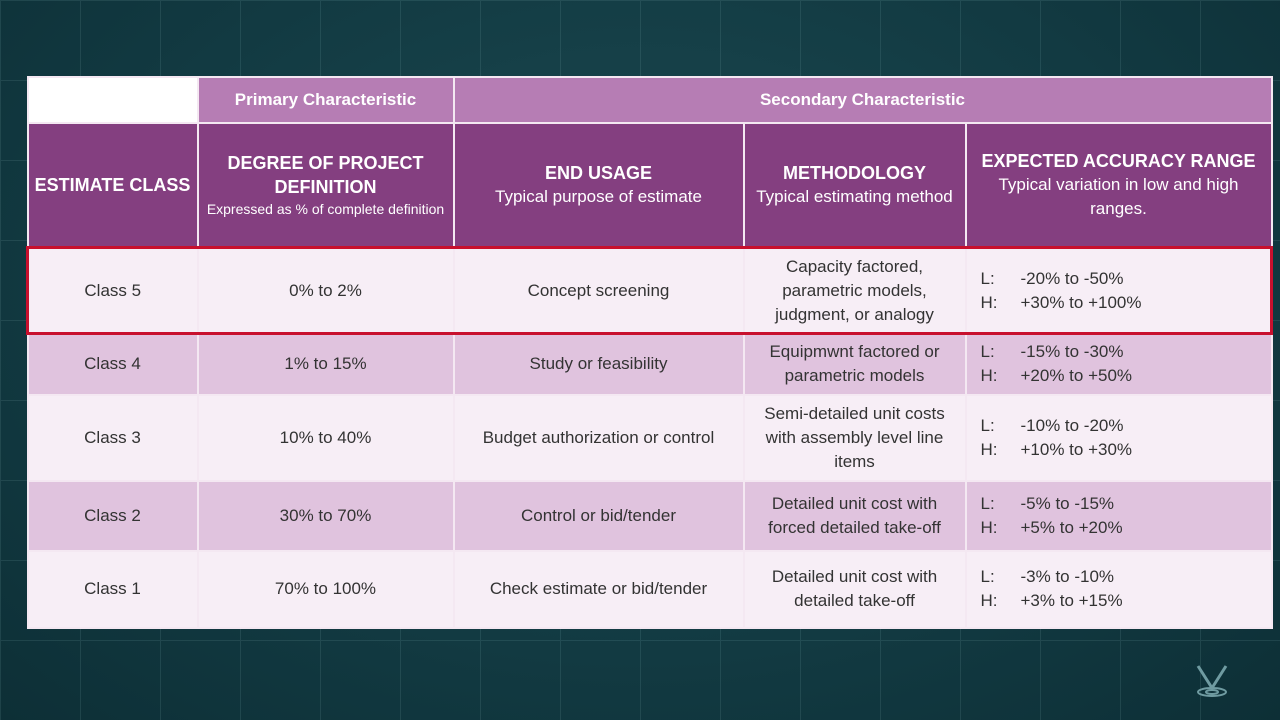 The width and height of the screenshot is (1280, 720). I want to click on estimate-class-cell: Class 5, so click(112, 290).